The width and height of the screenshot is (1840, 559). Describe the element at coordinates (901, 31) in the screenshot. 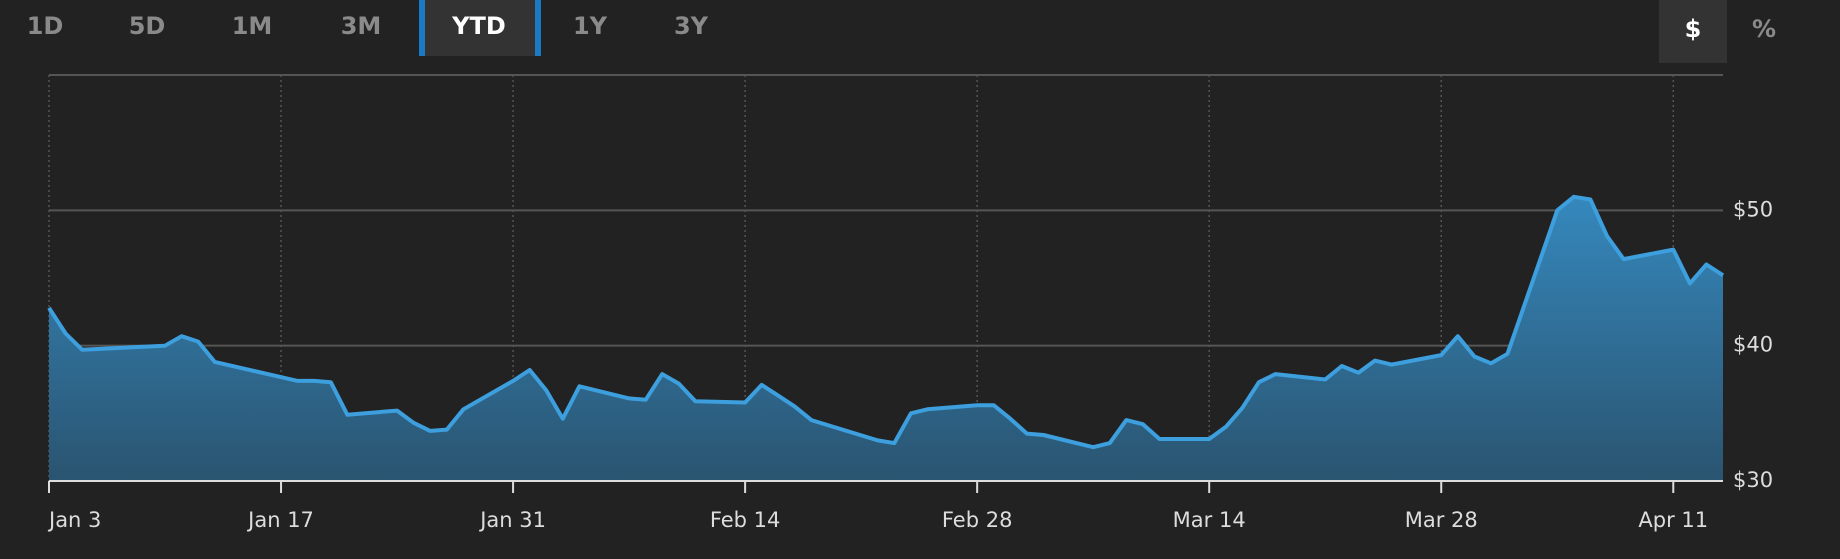

I see `range-tabs: 1D 5D 1M 3M YTD 1Y 3Y $%` at that location.